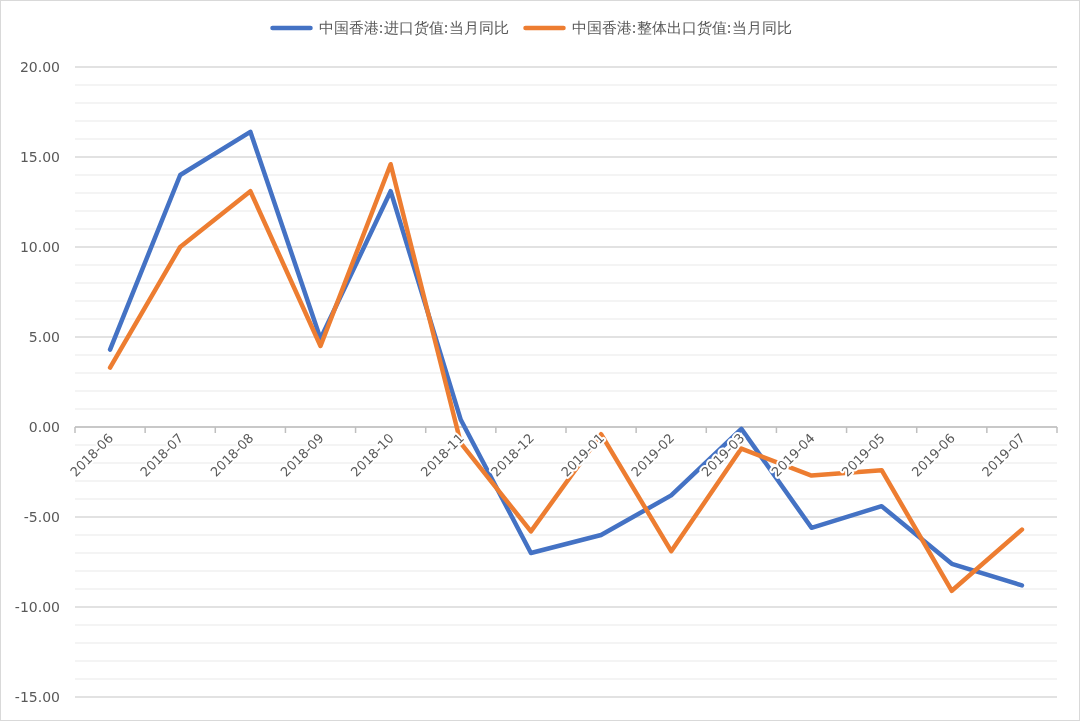  I want to click on y-tick-label: -10.00, so click(37, 607).